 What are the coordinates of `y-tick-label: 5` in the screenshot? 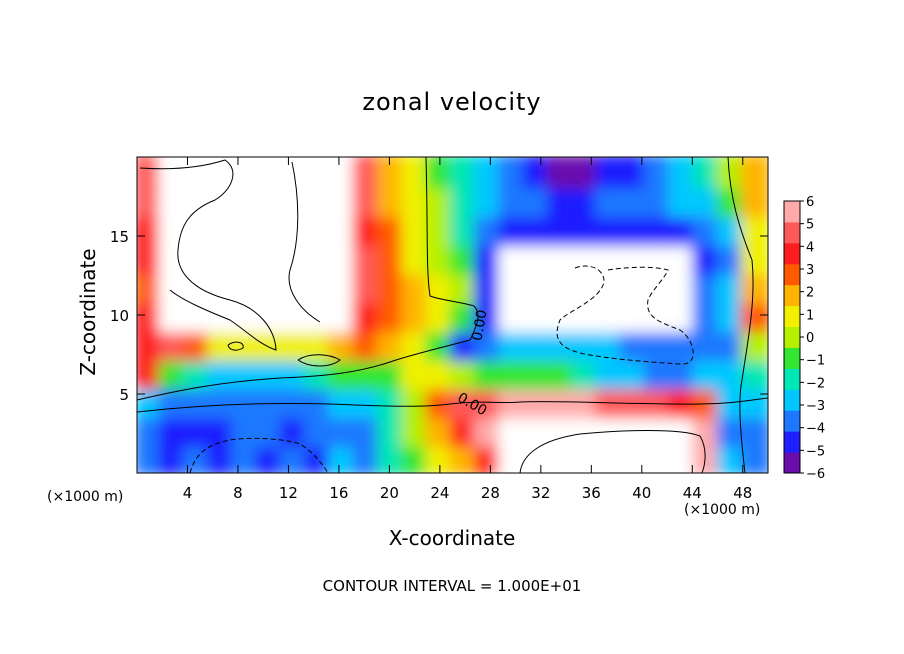 It's located at (124, 395).